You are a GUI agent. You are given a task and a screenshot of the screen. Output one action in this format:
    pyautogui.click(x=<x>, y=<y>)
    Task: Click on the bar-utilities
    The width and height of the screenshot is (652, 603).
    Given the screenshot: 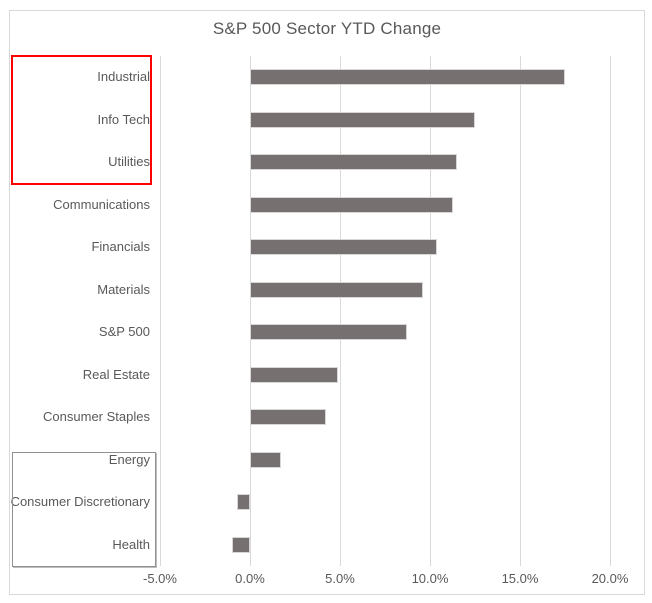 What is the action you would take?
    pyautogui.click(x=353, y=162)
    